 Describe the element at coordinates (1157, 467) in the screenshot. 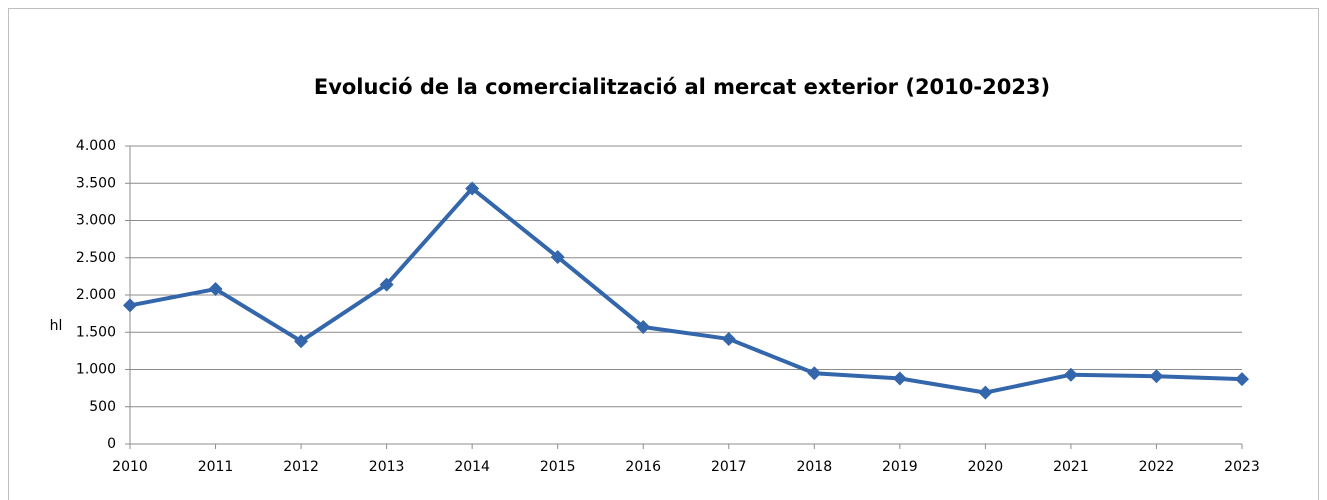

I see `x-tick-label: 2022` at that location.